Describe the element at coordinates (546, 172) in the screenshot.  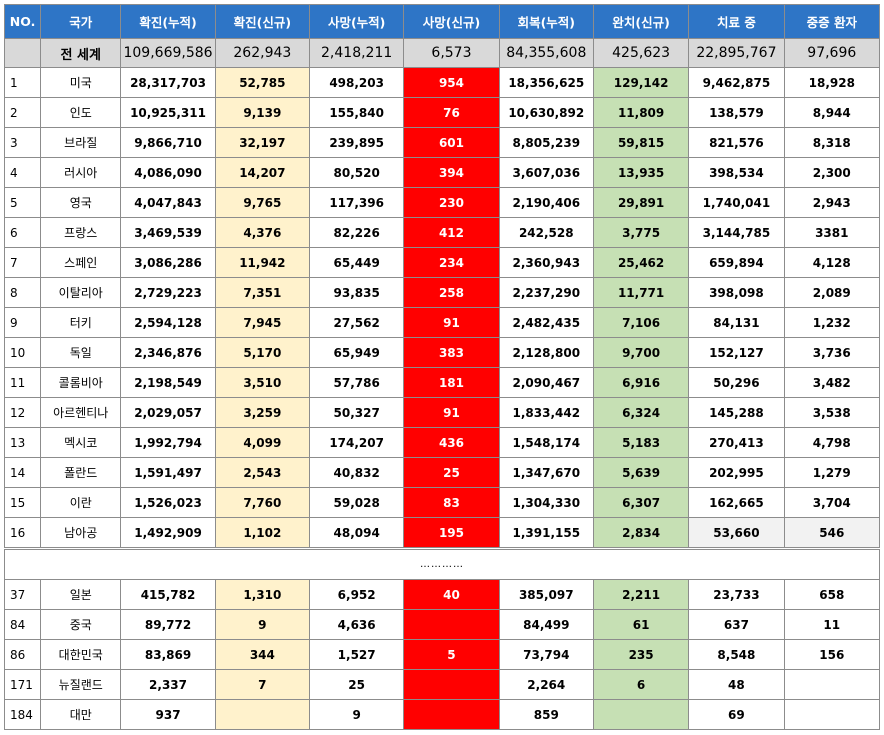
I see `cum-recovered-cell: 3,607,036` at that location.